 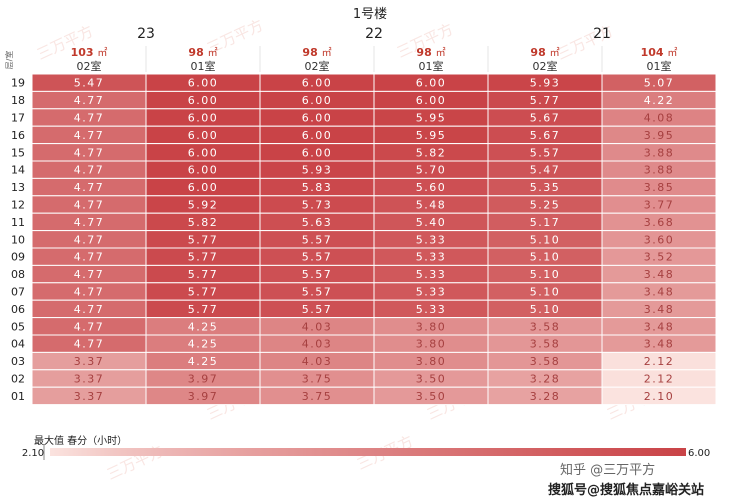 What do you see at coordinates (659, 205) in the screenshot?
I see `cell-value-label: 3.77` at bounding box center [659, 205].